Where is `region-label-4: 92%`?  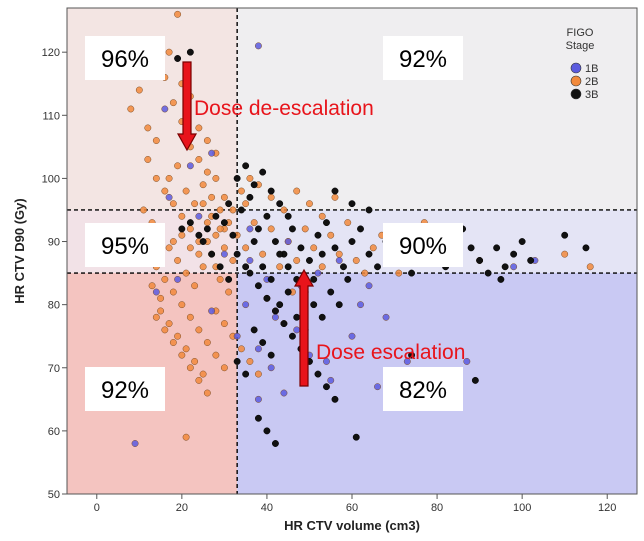
region-label-4: 92% is located at coordinates (125, 390).